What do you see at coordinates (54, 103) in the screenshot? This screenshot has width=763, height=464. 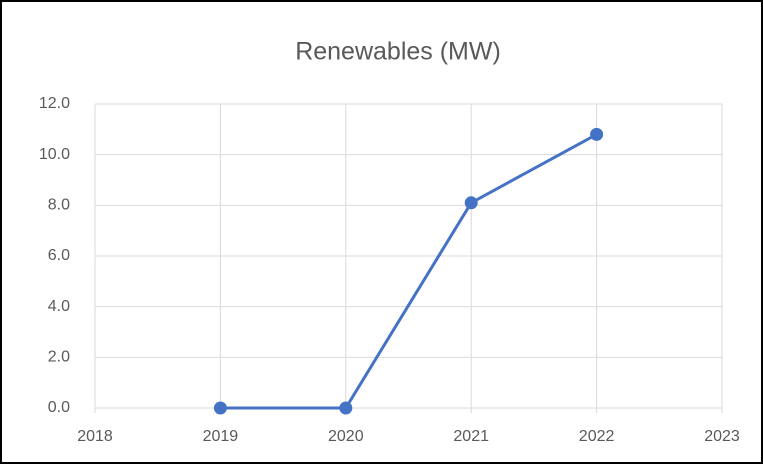 I see `y-tick-label: 12.0` at bounding box center [54, 103].